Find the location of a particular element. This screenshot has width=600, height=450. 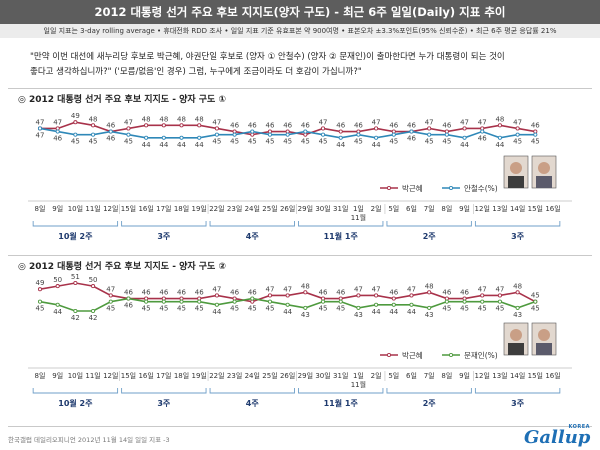

week-label: 3주 is located at coordinates (518, 403).